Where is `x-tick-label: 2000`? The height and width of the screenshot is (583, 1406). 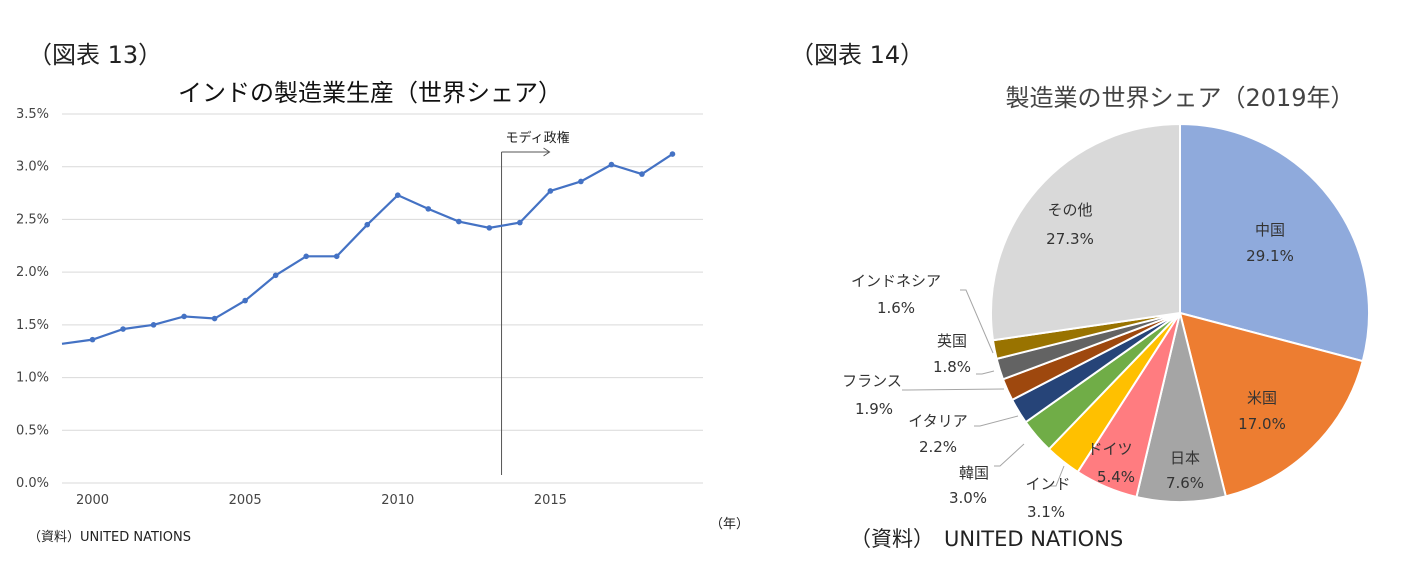 x-tick-label: 2000 is located at coordinates (92, 500).